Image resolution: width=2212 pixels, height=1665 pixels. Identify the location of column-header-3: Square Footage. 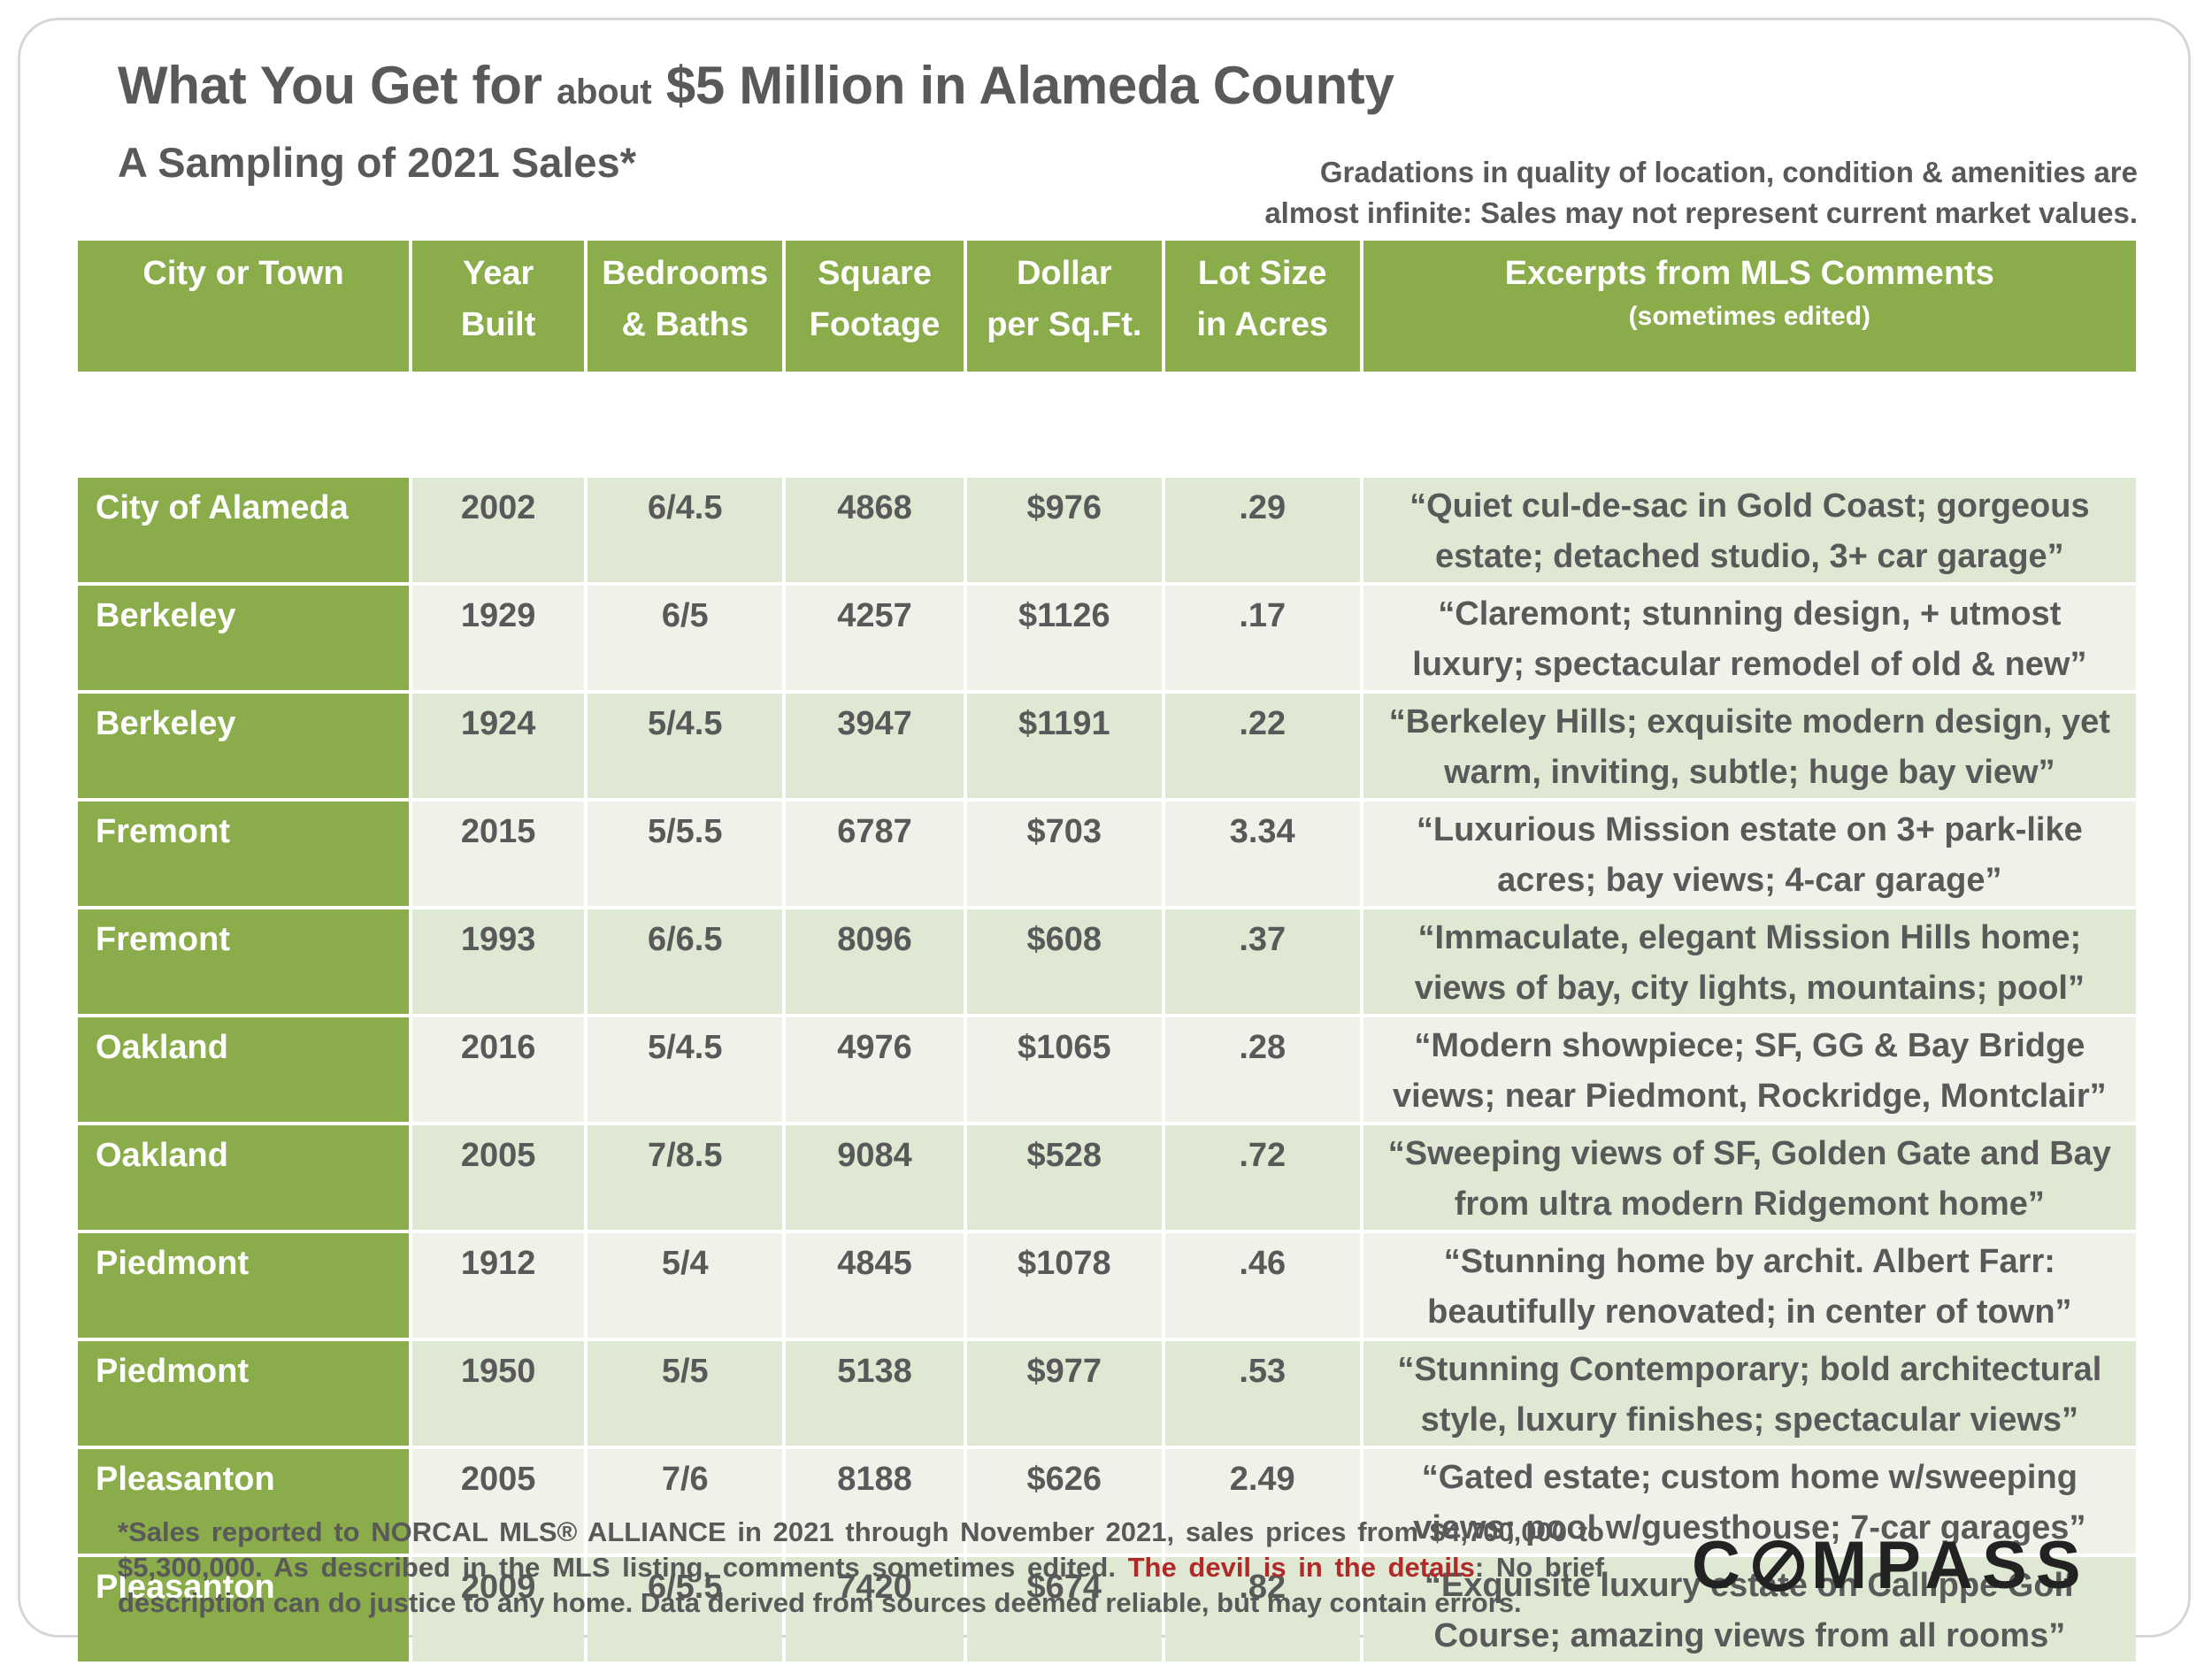
(875, 306).